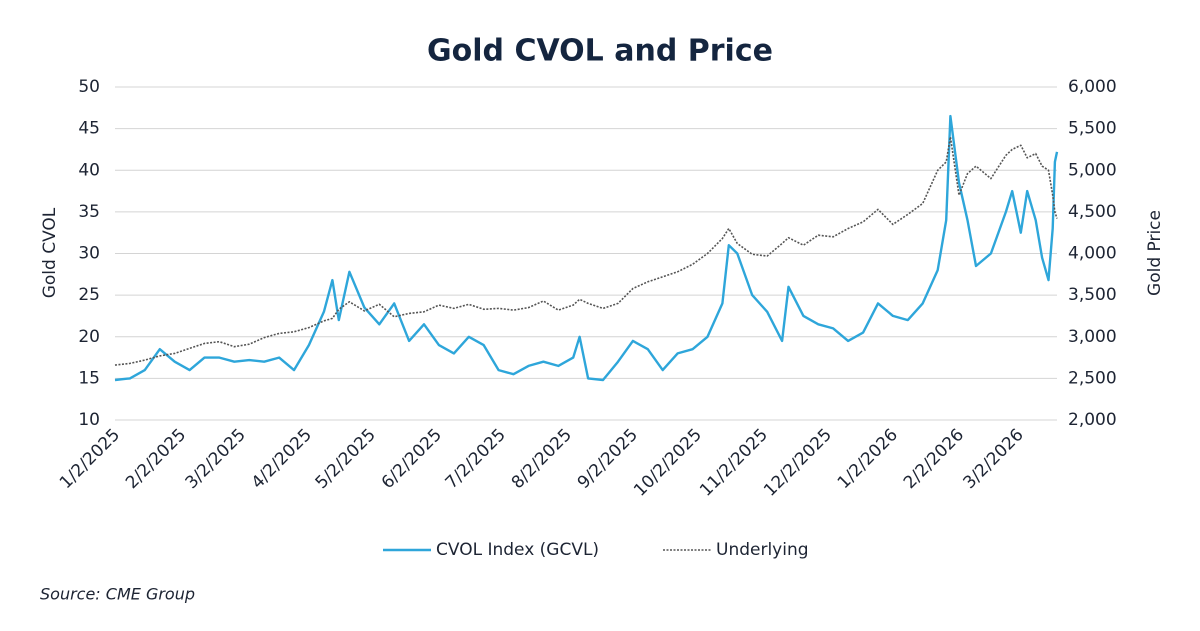 Image resolution: width=1200 pixels, height=631 pixels. I want to click on y2-tick-label: 6,000, so click(1092, 87).